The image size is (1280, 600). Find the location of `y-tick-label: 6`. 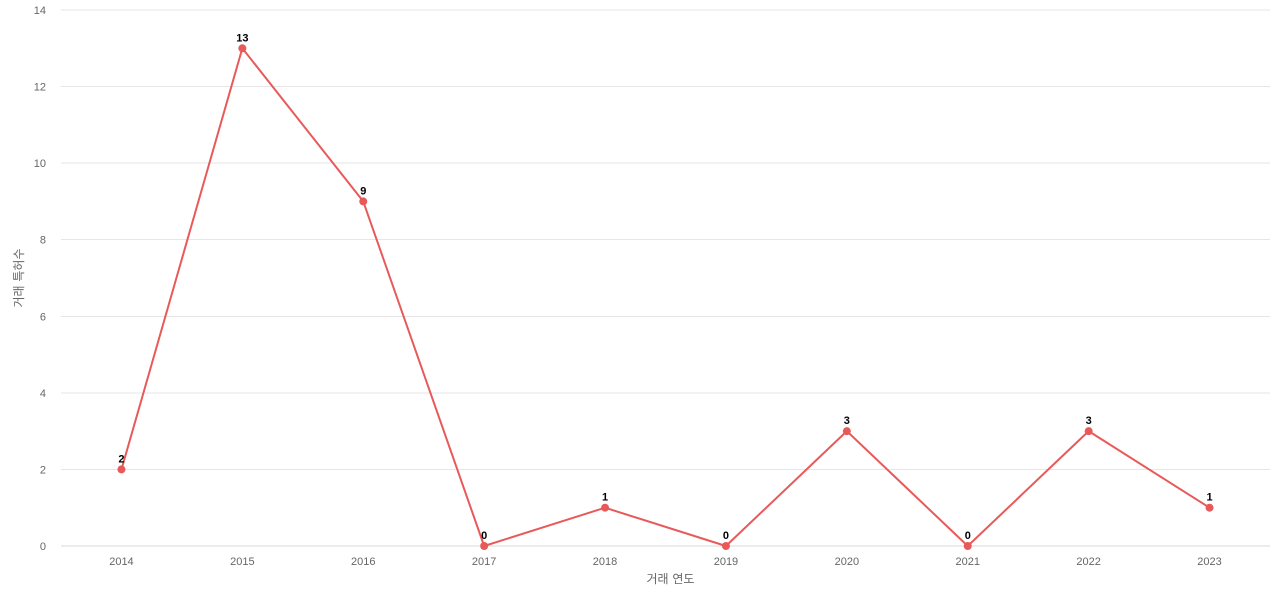

y-tick-label: 6 is located at coordinates (43, 317).